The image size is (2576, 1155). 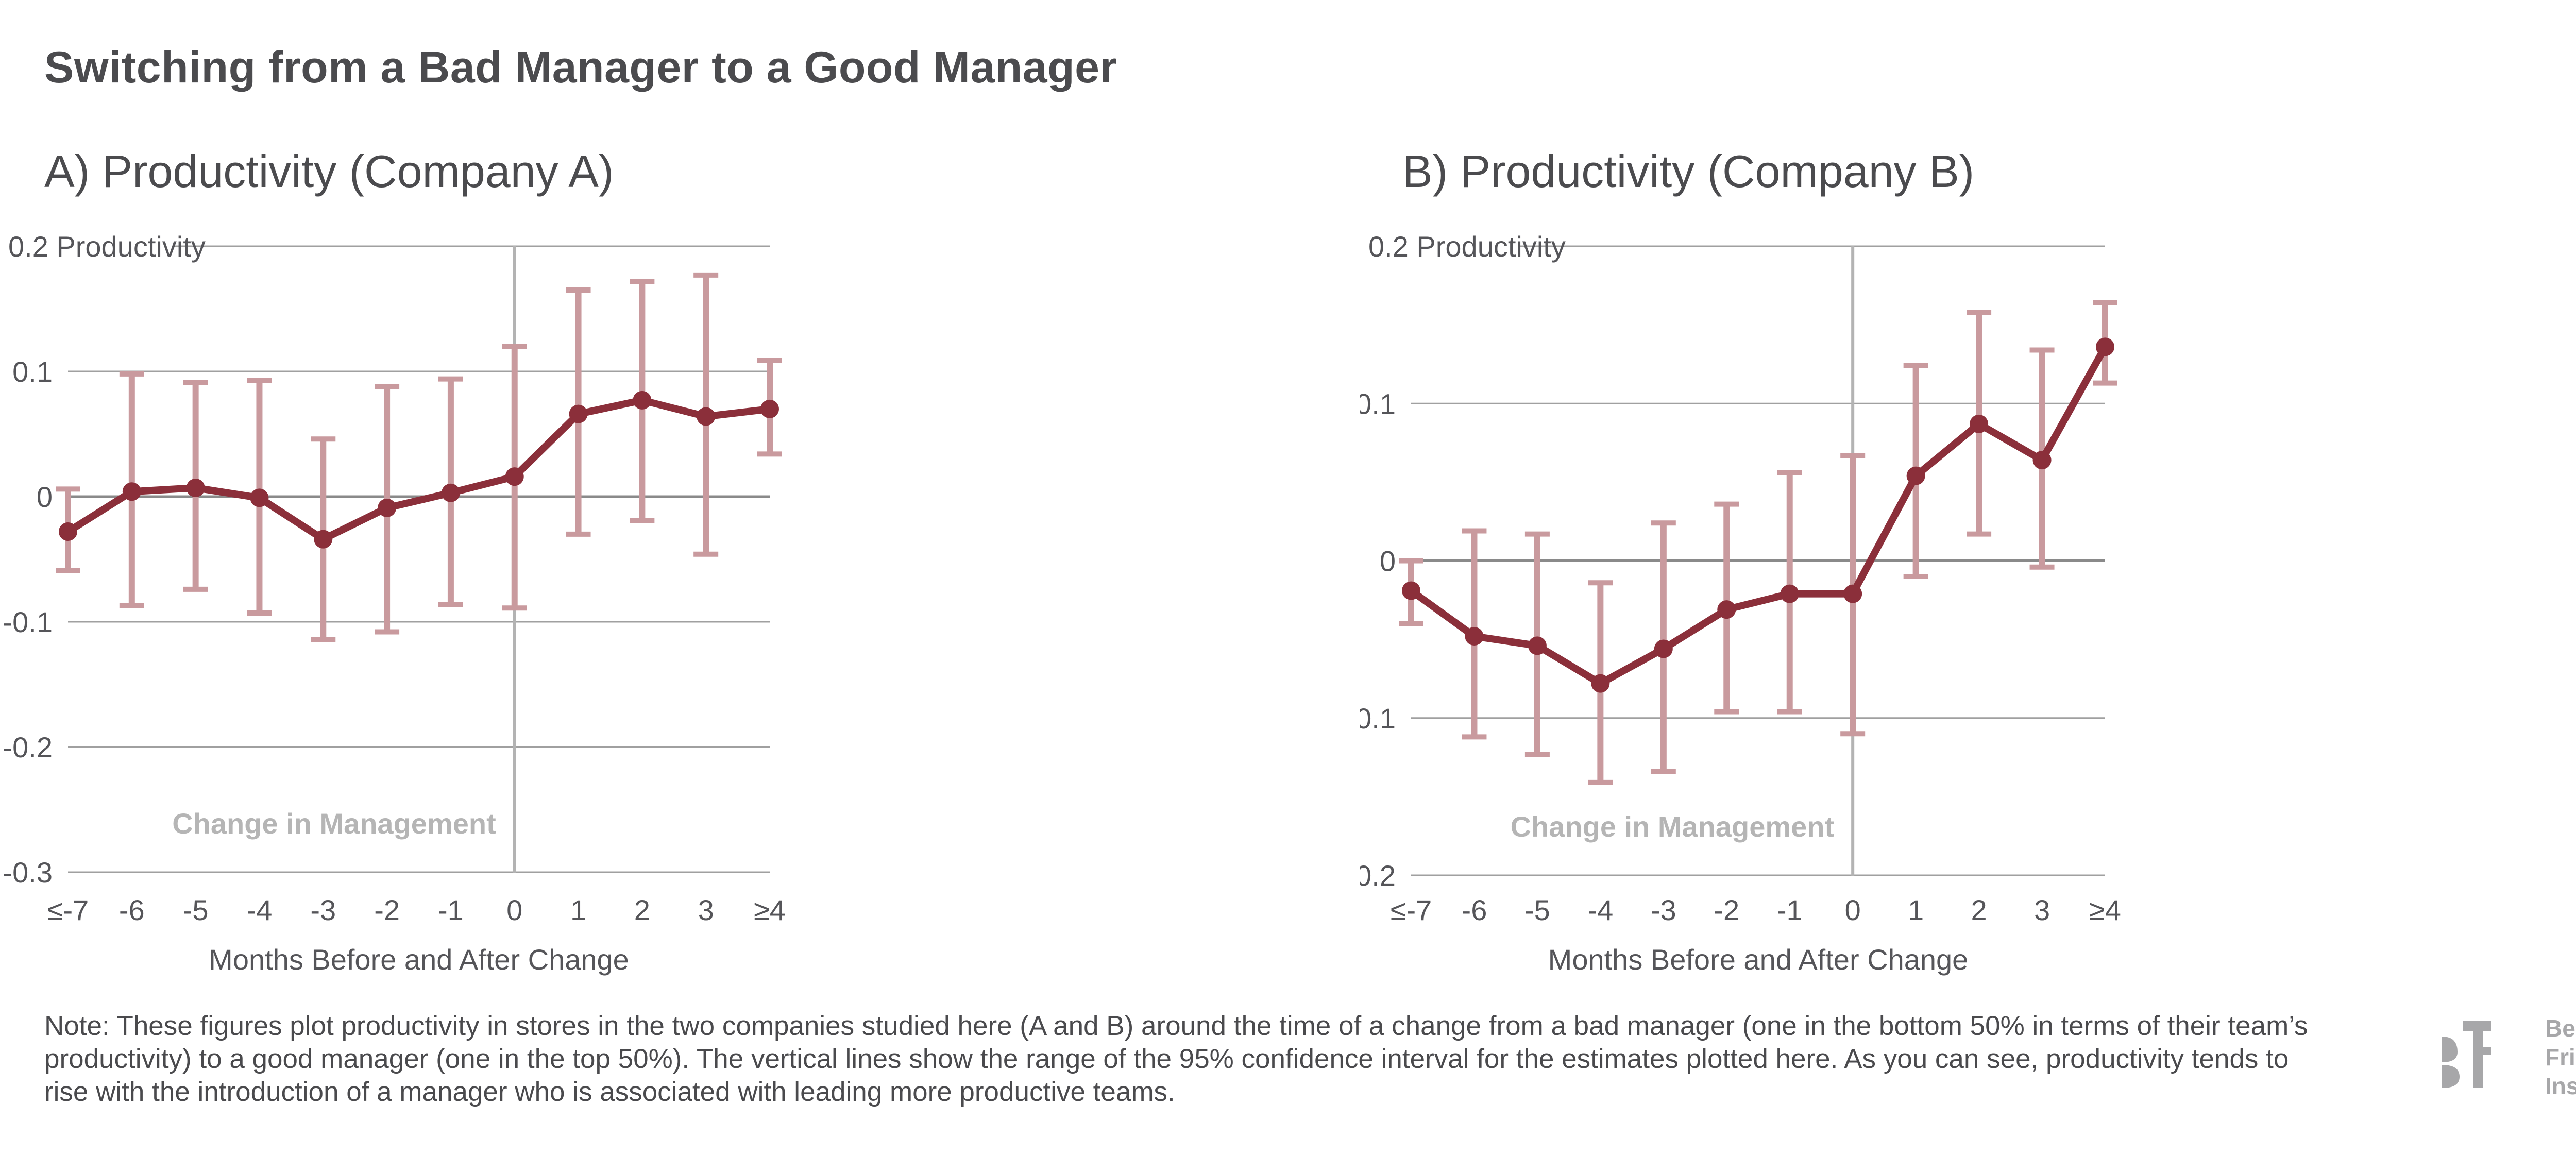 I want to click on logo-line-2: Friedman, so click(x=2560, y=1057).